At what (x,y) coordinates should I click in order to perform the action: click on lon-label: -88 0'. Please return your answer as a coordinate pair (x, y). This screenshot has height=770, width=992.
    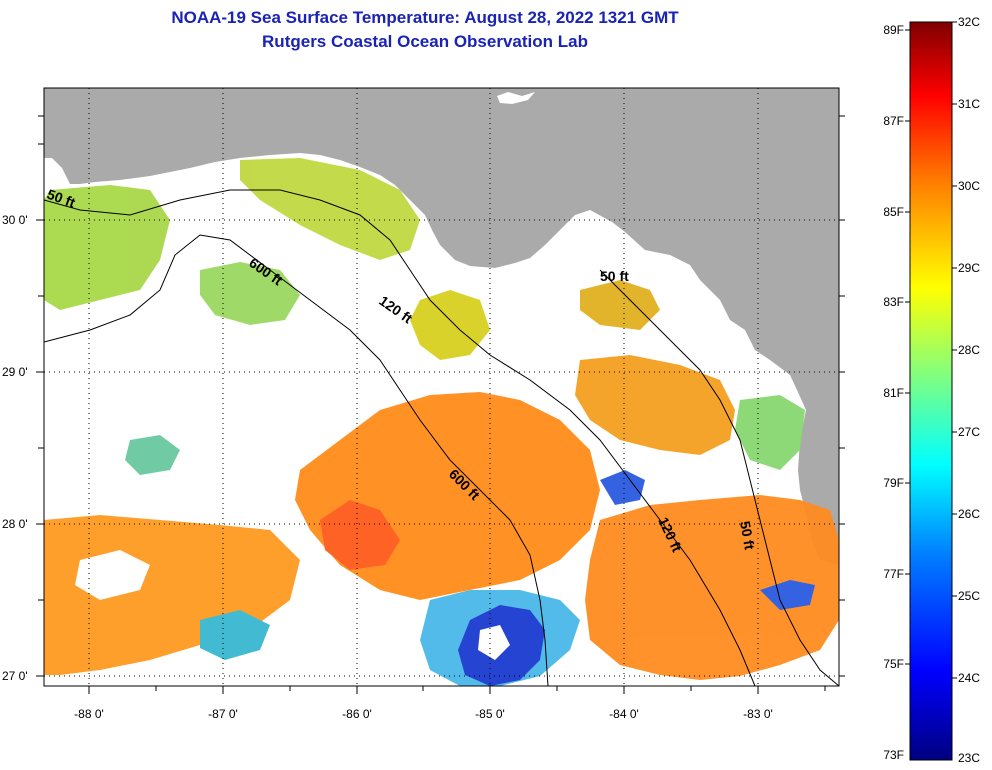
    Looking at the image, I should click on (89, 714).